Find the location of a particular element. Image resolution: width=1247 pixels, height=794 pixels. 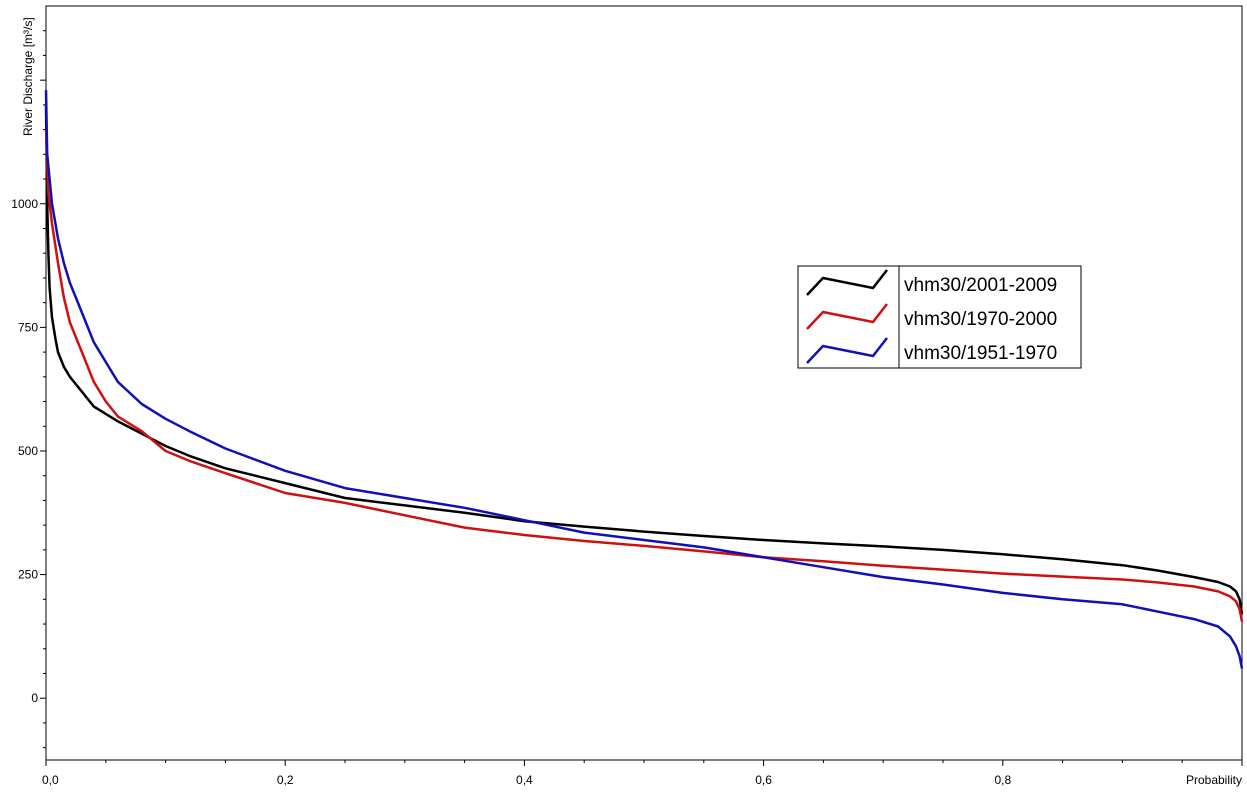

y-axis-label: River Discharge [m³/s] is located at coordinates (28, 76).